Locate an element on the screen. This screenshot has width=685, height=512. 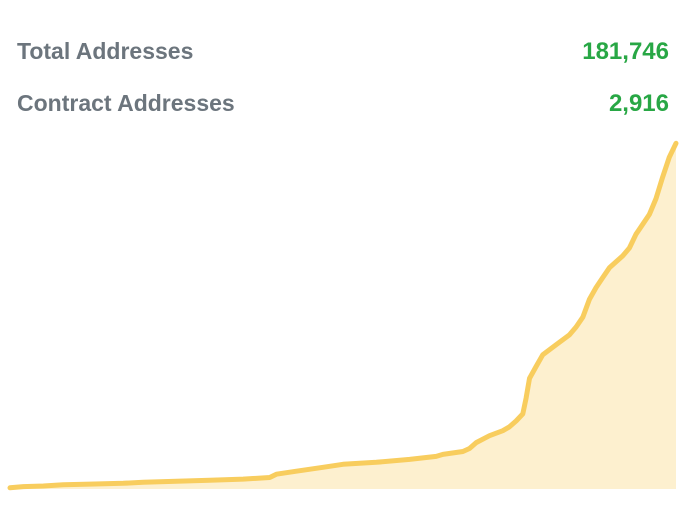
contract-addresses-value: 2,916 is located at coordinates (638, 103).